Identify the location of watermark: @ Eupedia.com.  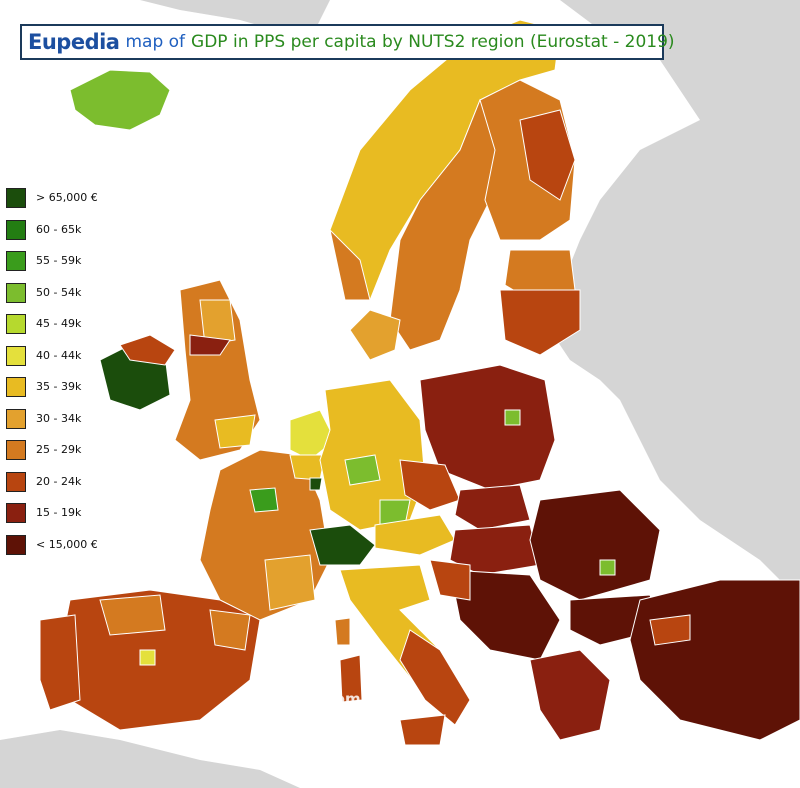
(296, 699).